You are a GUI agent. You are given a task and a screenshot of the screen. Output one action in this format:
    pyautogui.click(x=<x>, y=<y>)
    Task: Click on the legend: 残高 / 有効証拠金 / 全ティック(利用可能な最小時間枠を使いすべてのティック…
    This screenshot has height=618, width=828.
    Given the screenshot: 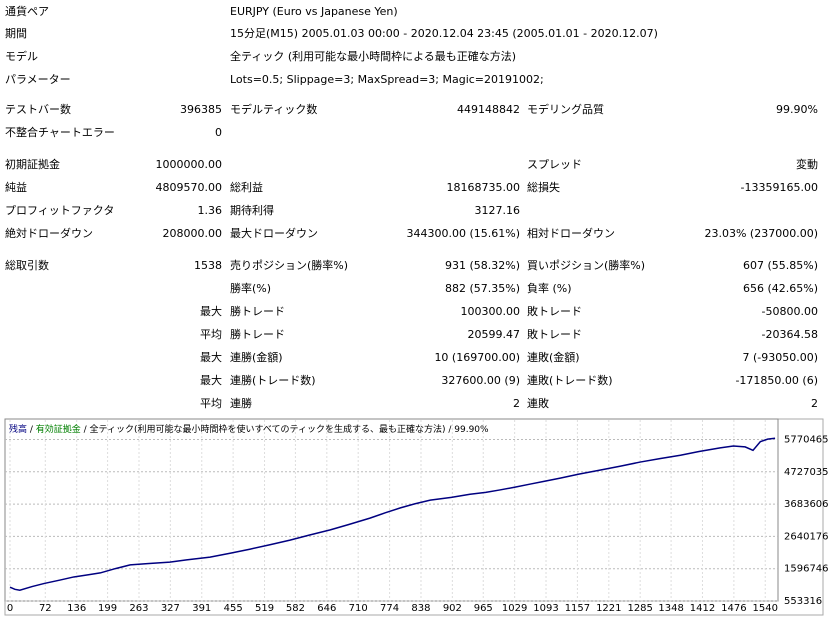 What is the action you would take?
    pyautogui.click(x=249, y=429)
    